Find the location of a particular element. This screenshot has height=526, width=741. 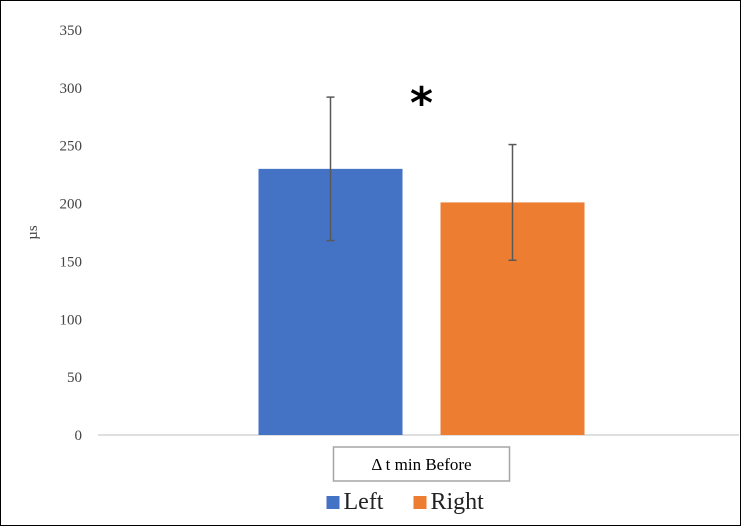

y-tick-label: 100 is located at coordinates (71, 320).